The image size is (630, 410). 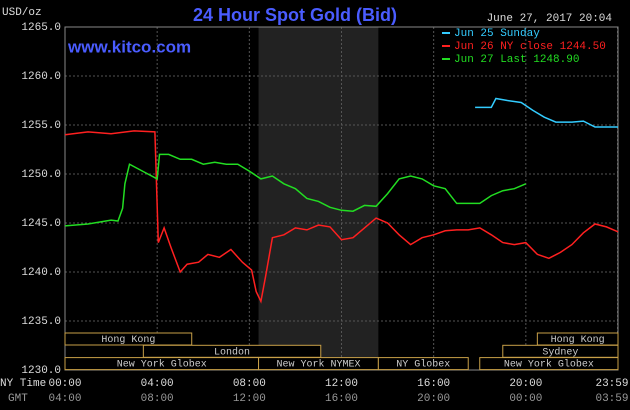 I want to click on session-label: Sydney, so click(x=560, y=352).